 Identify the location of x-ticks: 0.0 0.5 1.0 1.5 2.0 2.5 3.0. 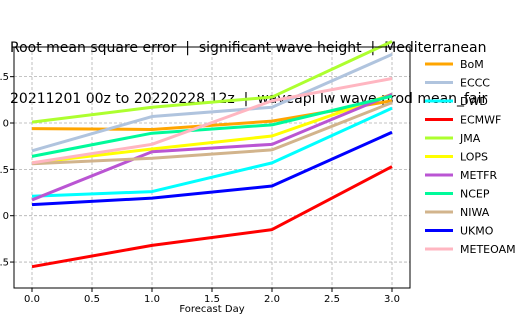
(212, 296).